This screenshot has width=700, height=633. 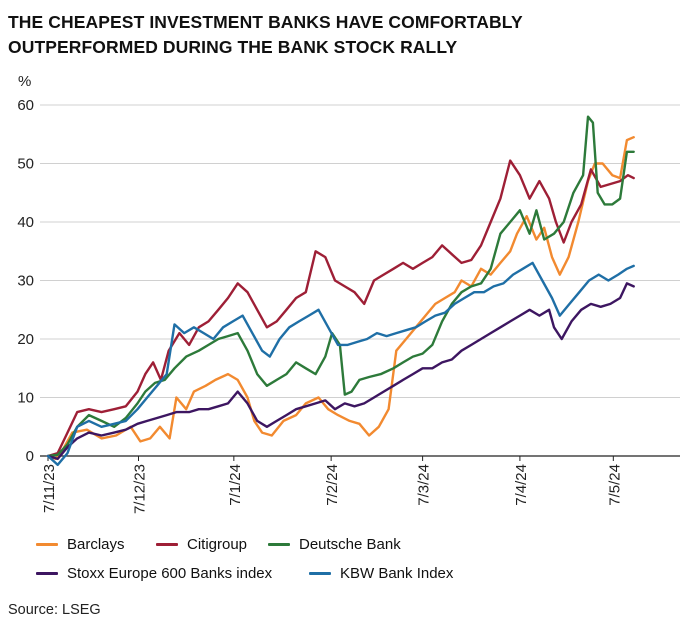 What do you see at coordinates (25, 105) in the screenshot?
I see `y-tick-label-60: 60` at bounding box center [25, 105].